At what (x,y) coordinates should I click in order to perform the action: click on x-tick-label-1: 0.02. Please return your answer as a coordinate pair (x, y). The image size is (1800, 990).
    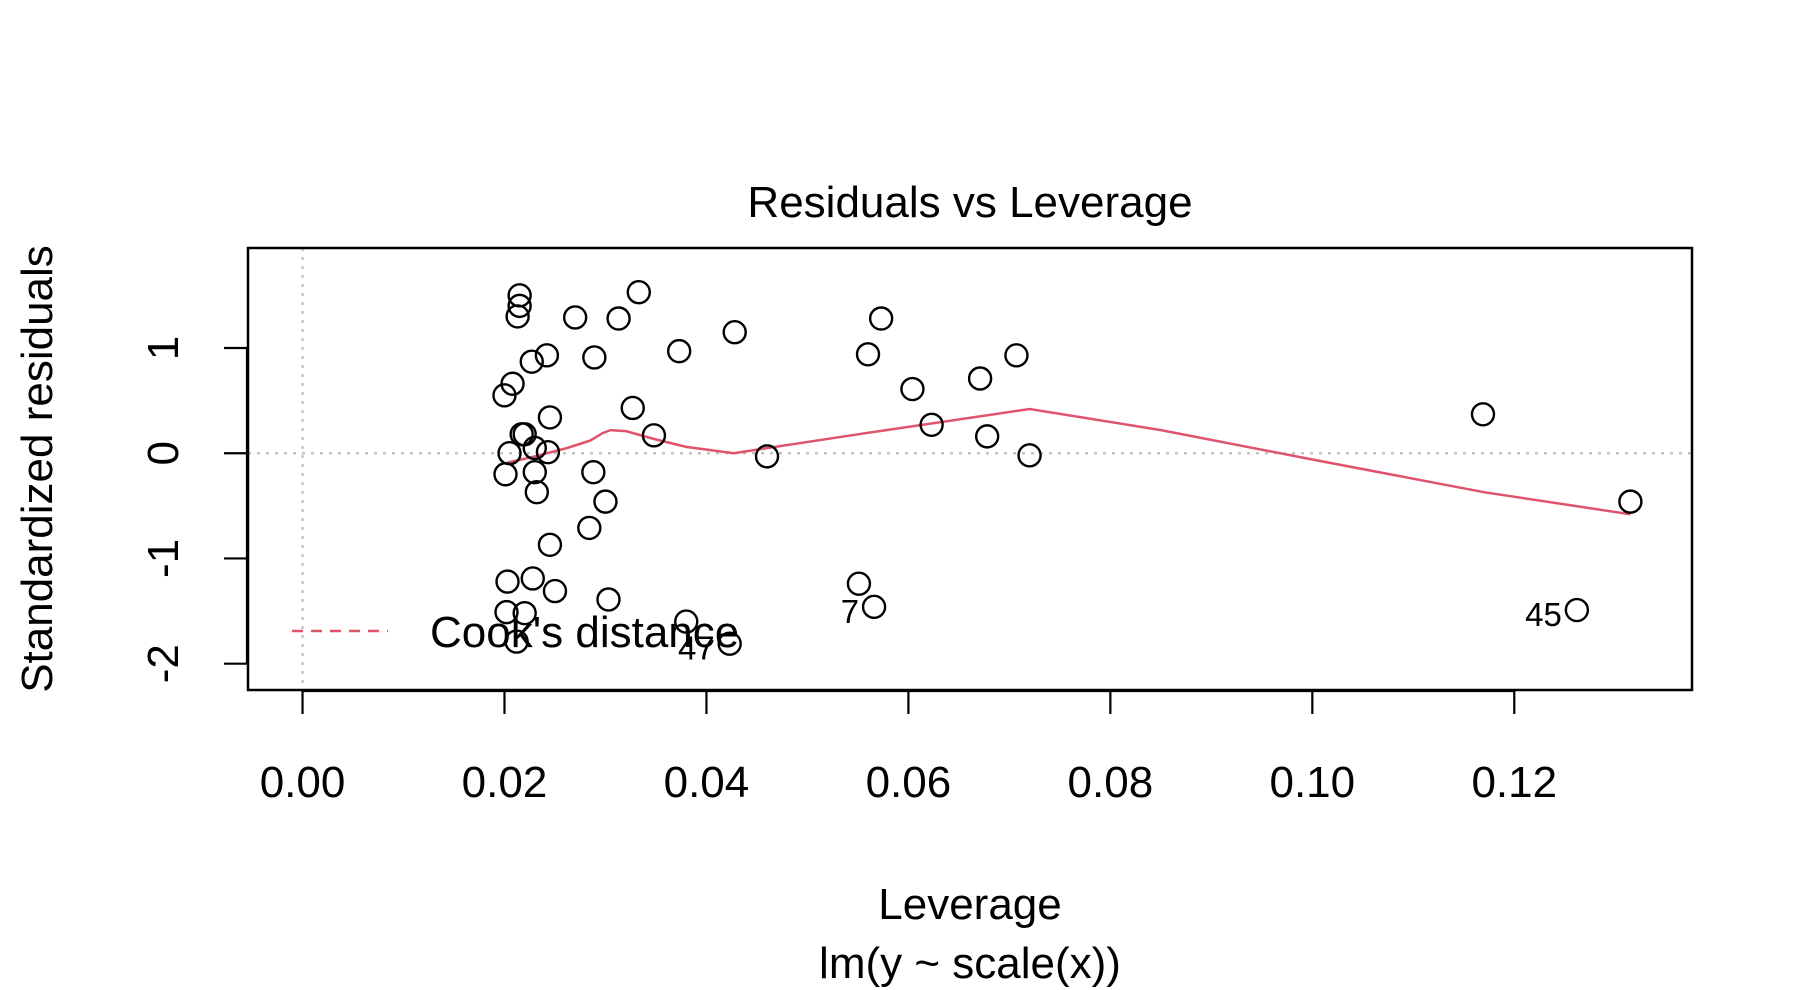
    Looking at the image, I should click on (505, 782).